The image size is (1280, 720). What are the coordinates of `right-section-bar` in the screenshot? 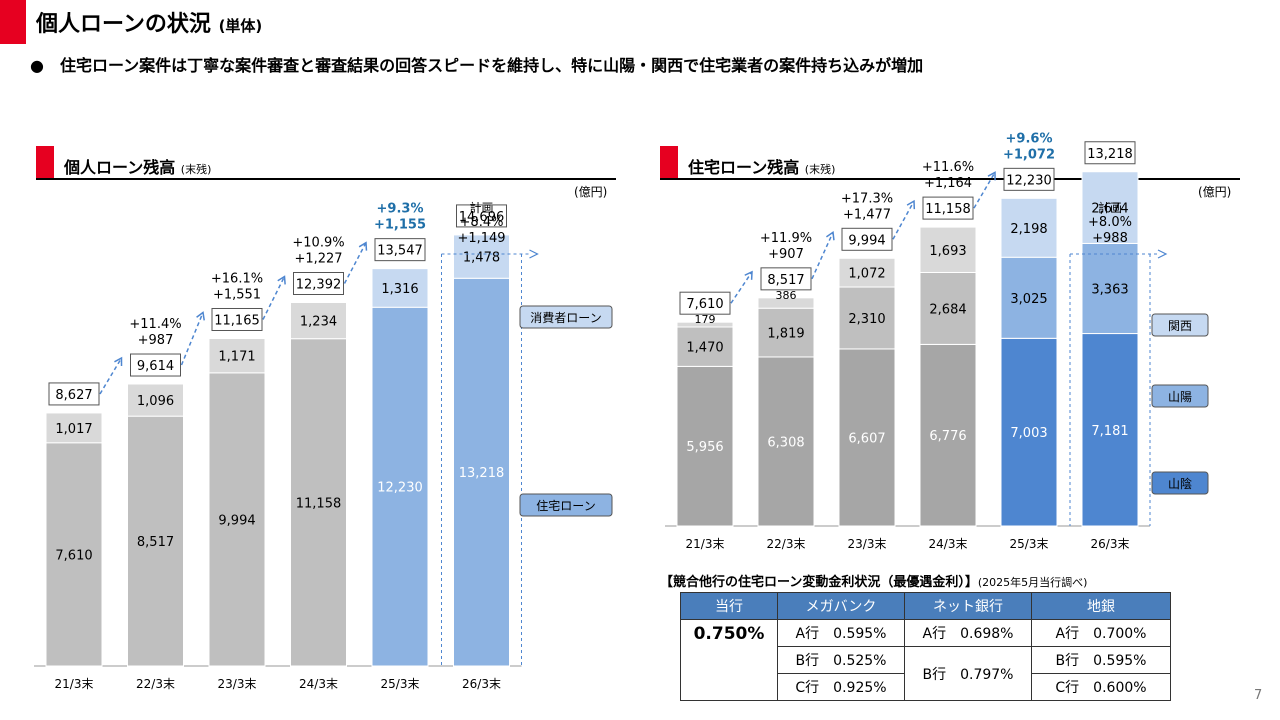 It's located at (669, 163).